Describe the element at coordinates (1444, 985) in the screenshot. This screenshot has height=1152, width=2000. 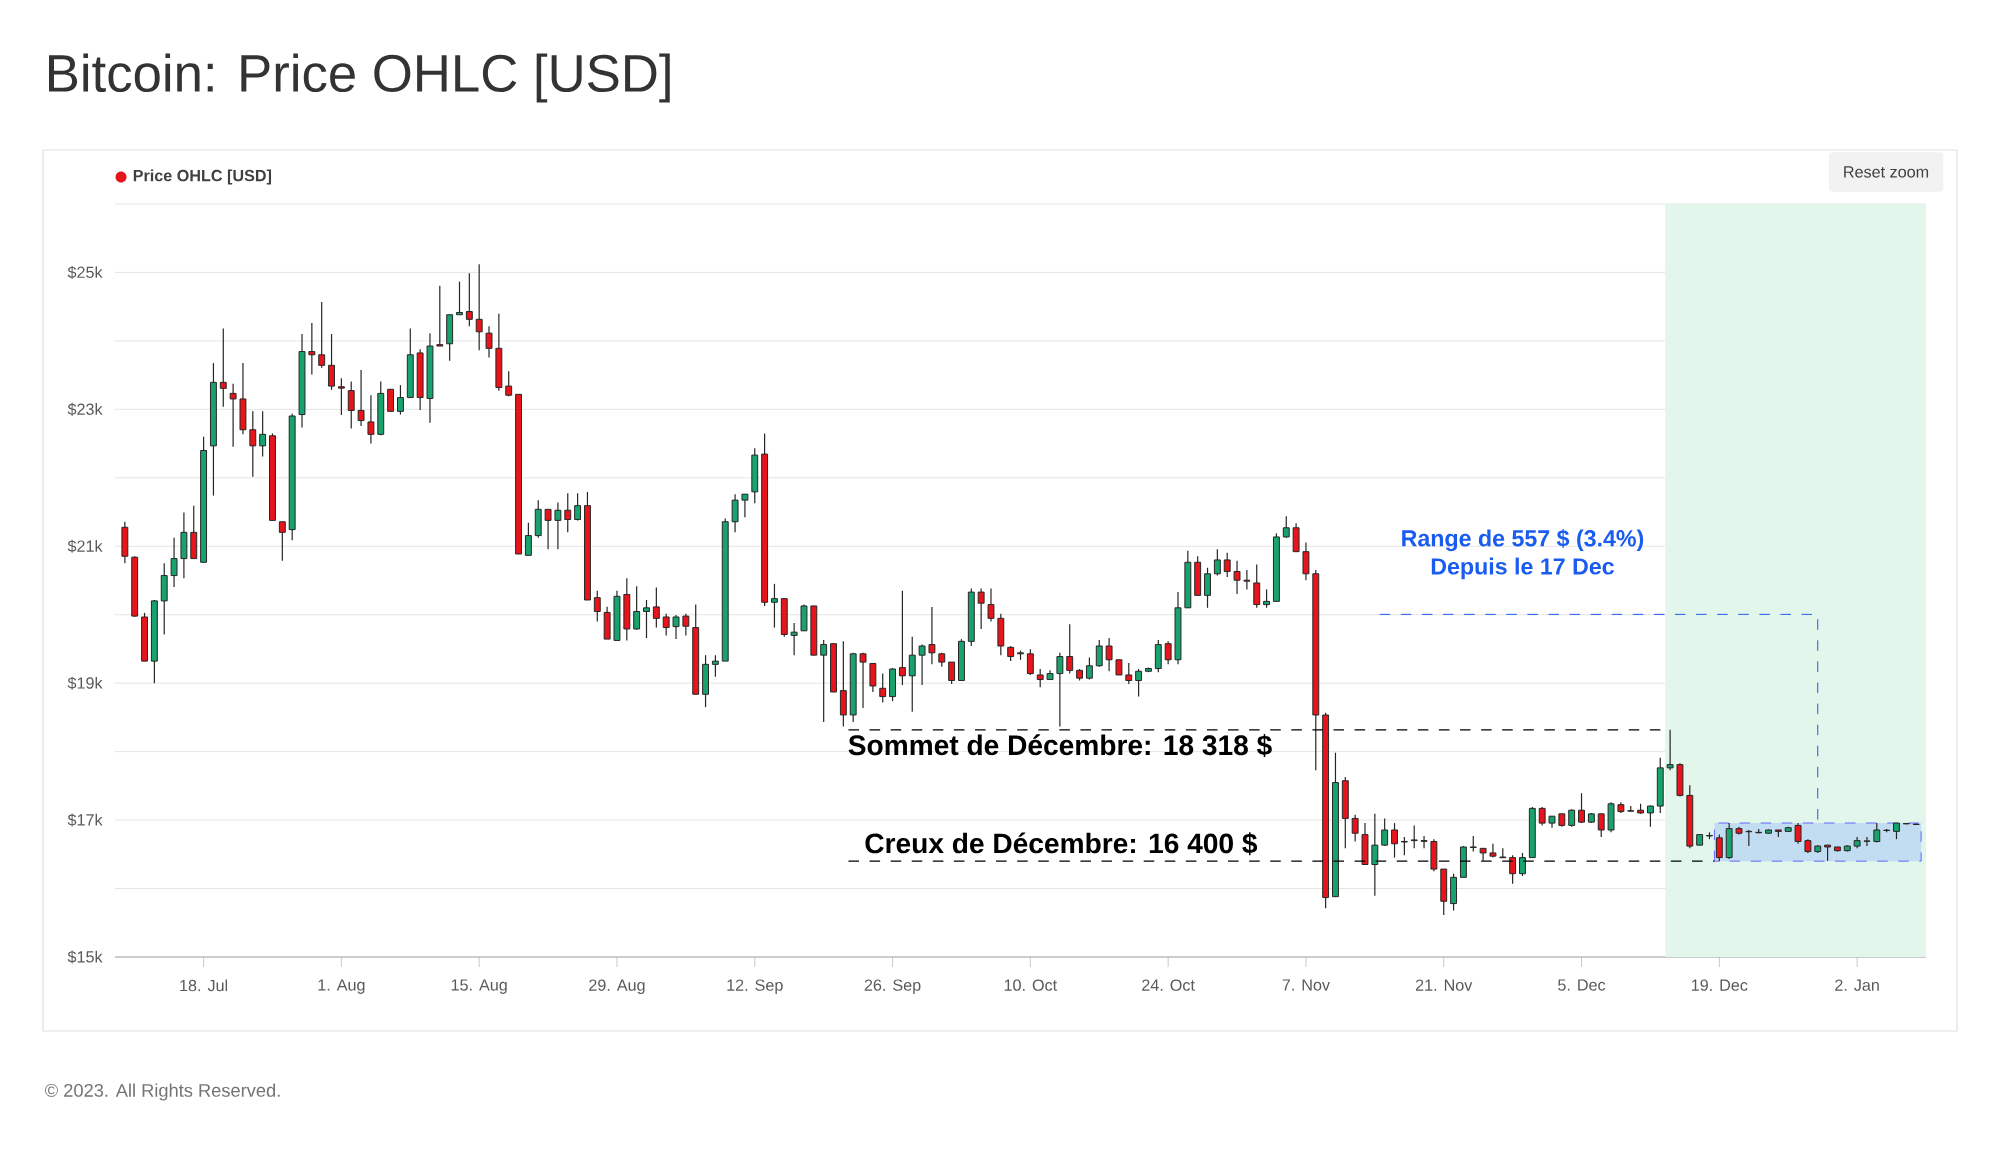
I see `x-tick-label: 21. Nov` at that location.